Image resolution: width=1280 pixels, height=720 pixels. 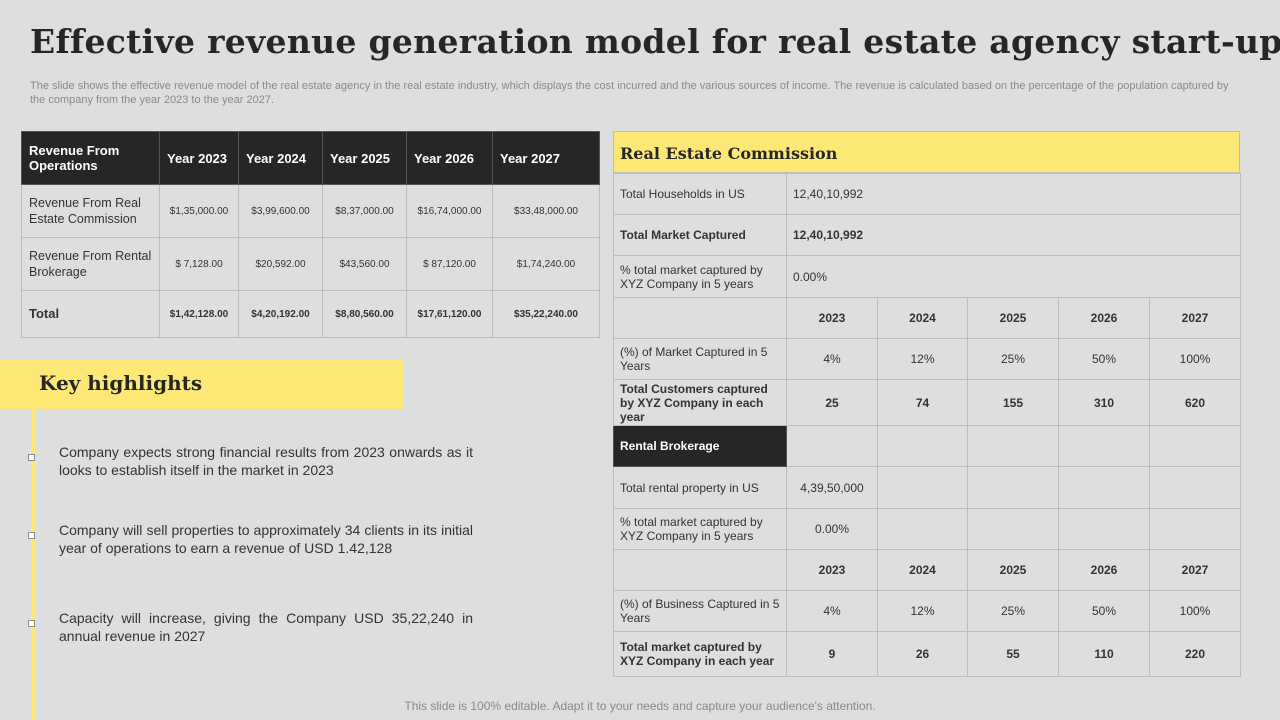 I want to click on table-cell: $8,80,560.00, so click(x=364, y=314).